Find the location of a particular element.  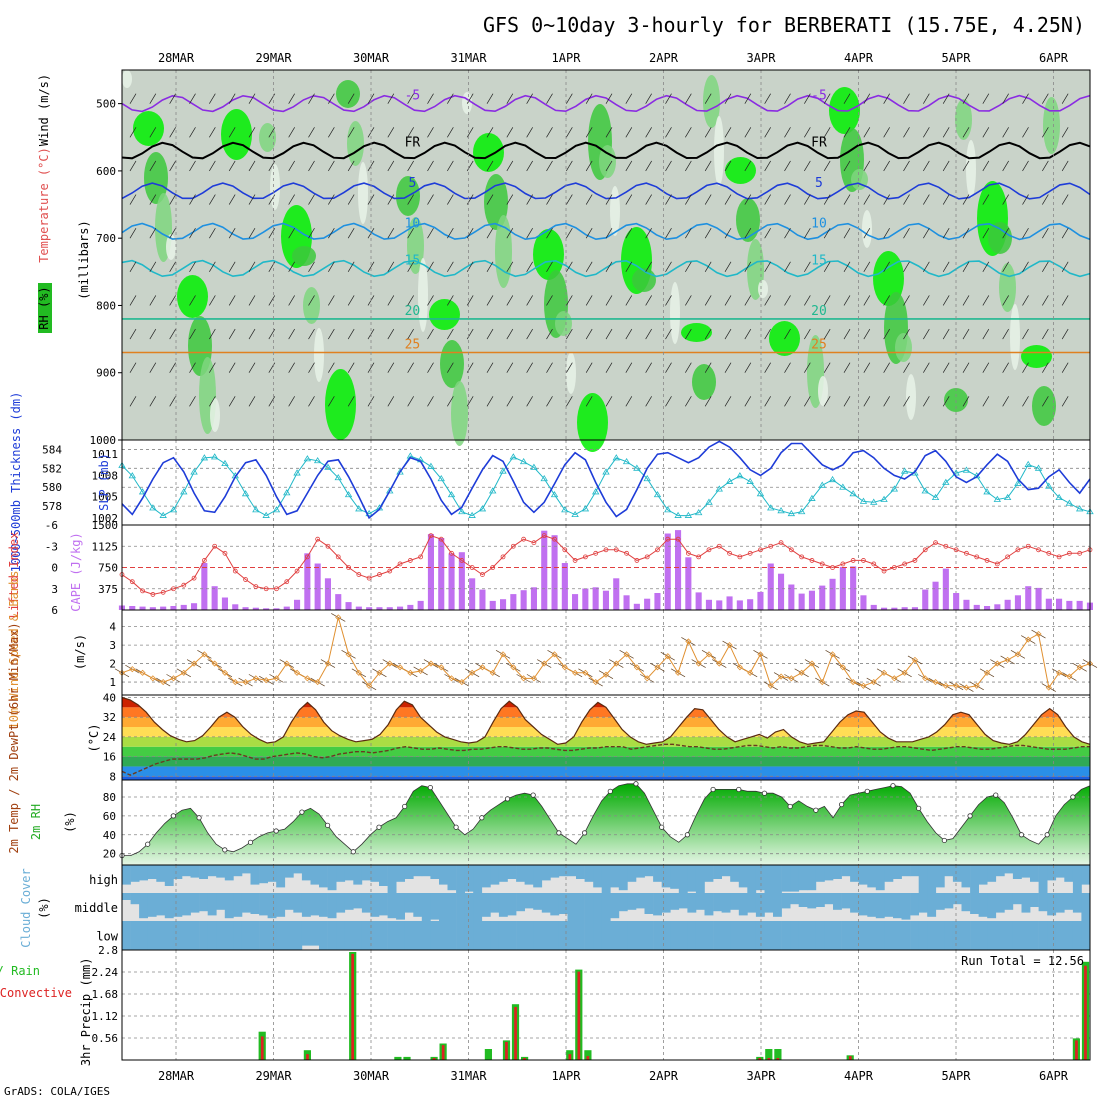

date-label-bottom: 6APR is located at coordinates (1054, 1076).